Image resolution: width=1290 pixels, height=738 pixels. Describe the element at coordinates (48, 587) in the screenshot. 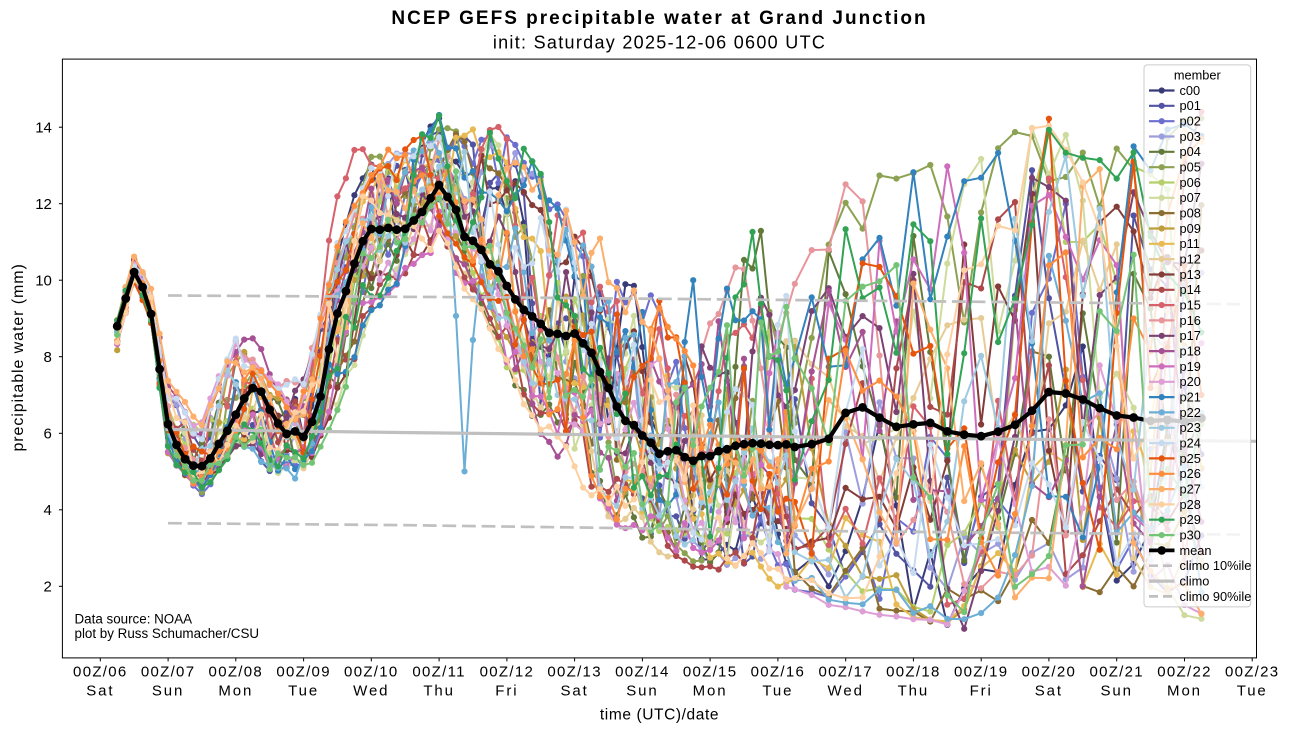

I see `svg-text: 2` at that location.